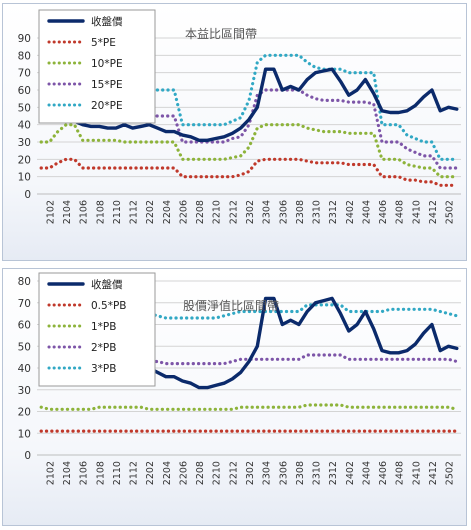  I want to click on chart0-x-tick-label: 2406, so click(383, 212).